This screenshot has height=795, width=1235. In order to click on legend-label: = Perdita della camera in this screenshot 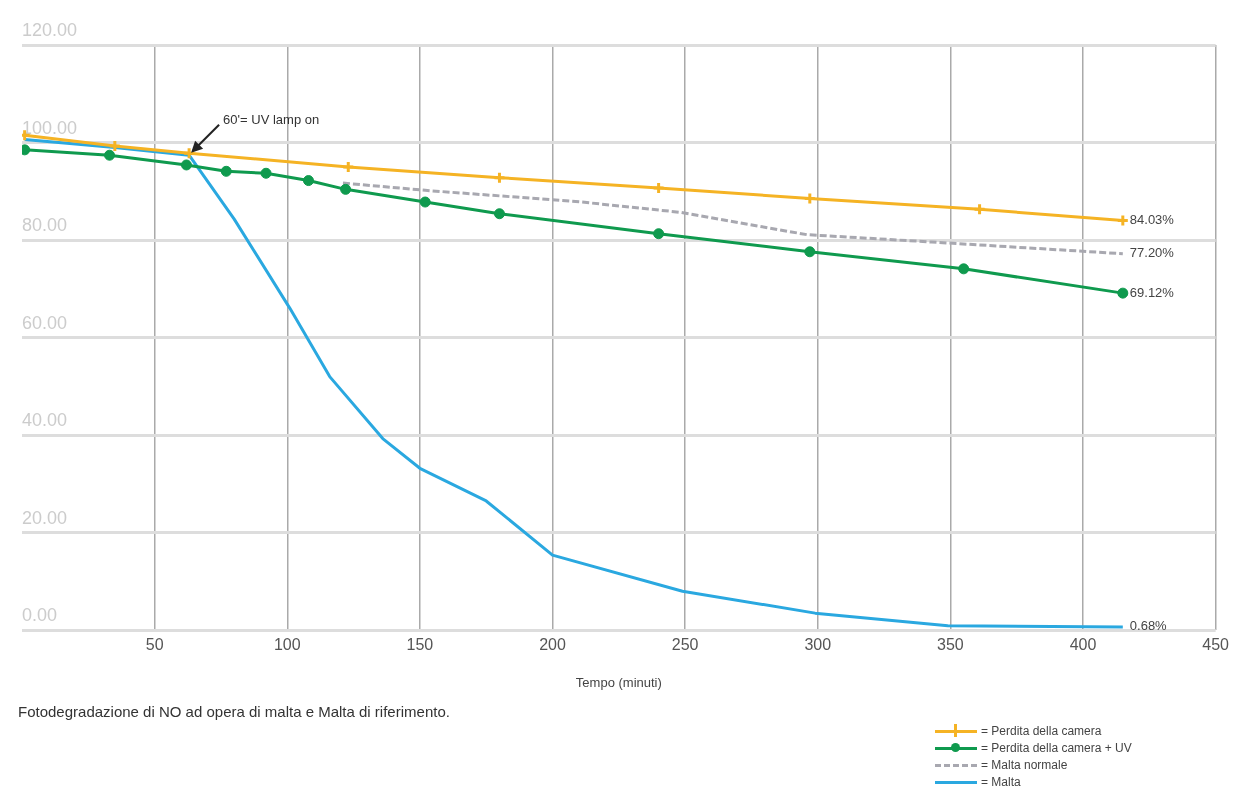, I will do `click(1041, 730)`.